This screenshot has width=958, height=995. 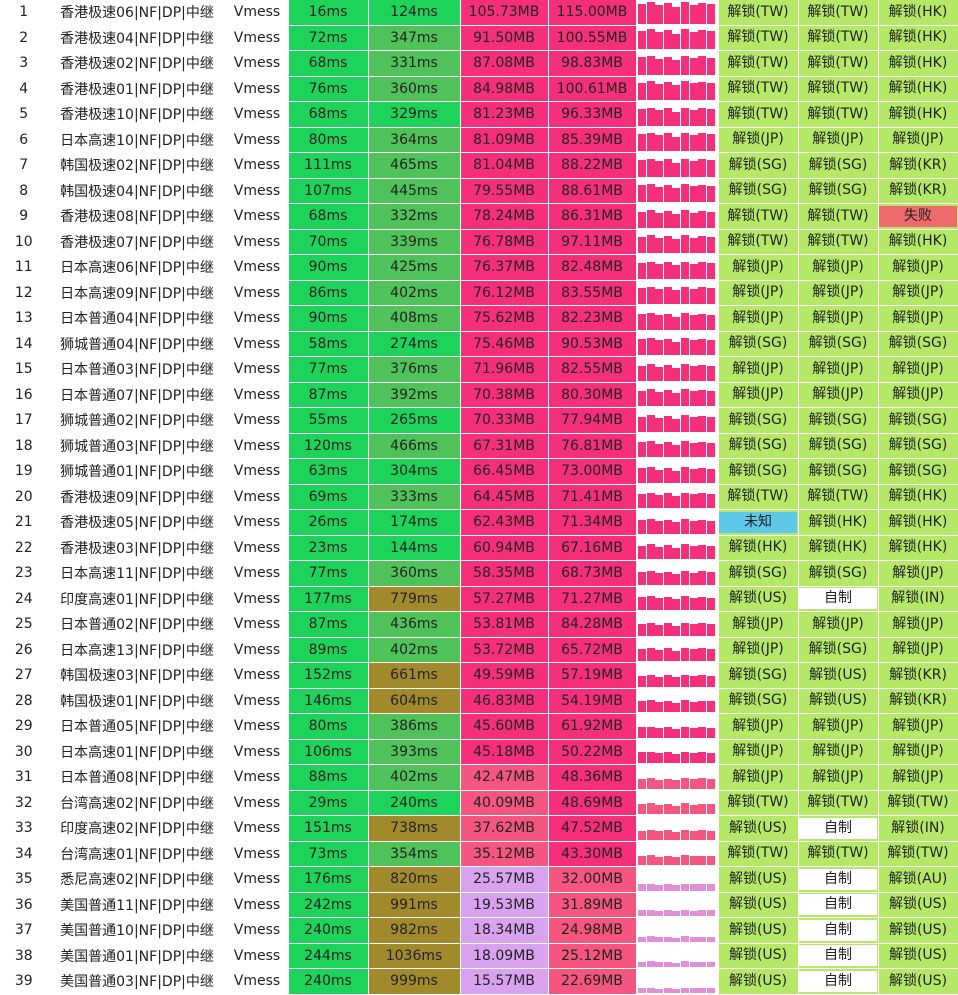 I want to click on node-name: 狮城普通03|NF|DP|中继, so click(x=137, y=446).